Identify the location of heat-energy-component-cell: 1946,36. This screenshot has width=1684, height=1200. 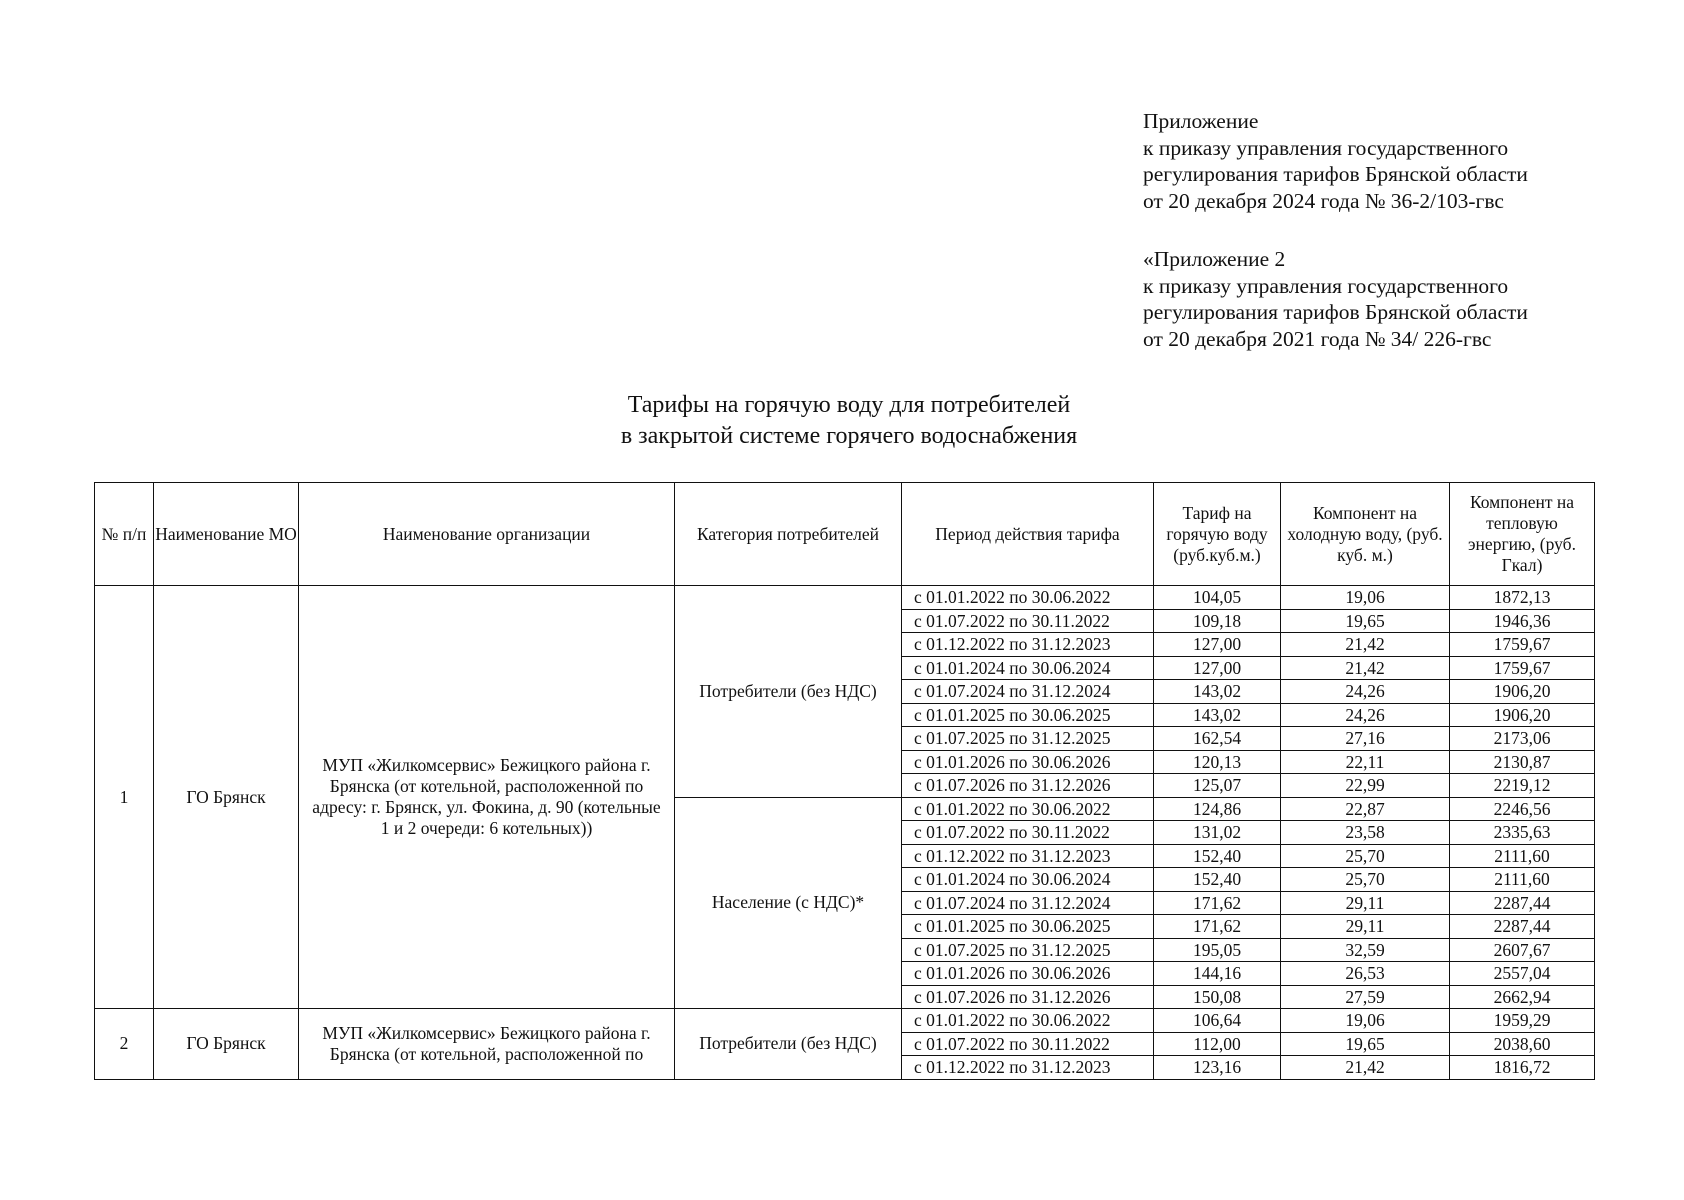
(1522, 620).